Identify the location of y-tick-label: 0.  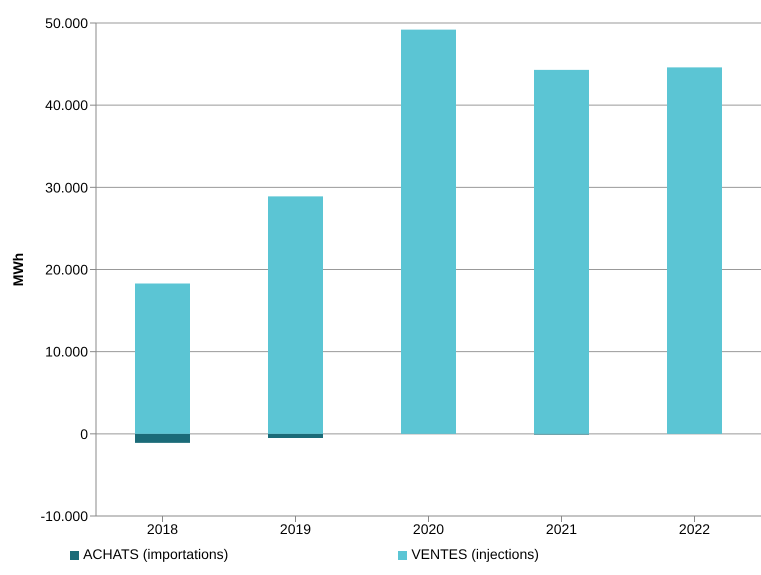
(84, 434).